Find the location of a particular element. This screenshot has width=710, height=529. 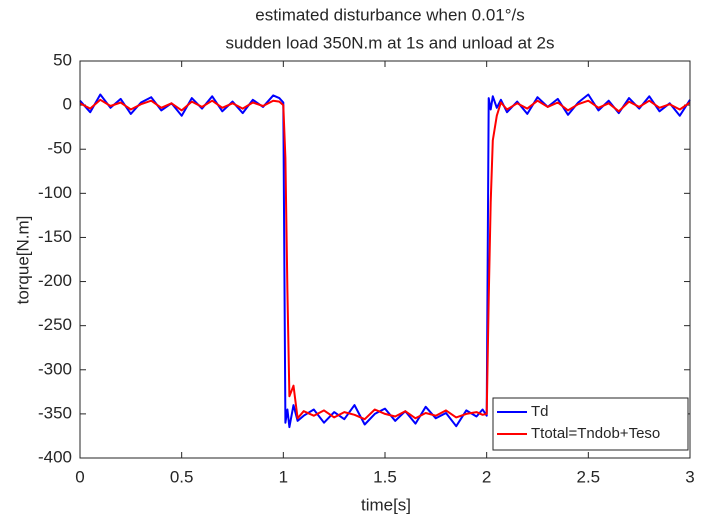

x-tick-label: 0.5 is located at coordinates (182, 476).